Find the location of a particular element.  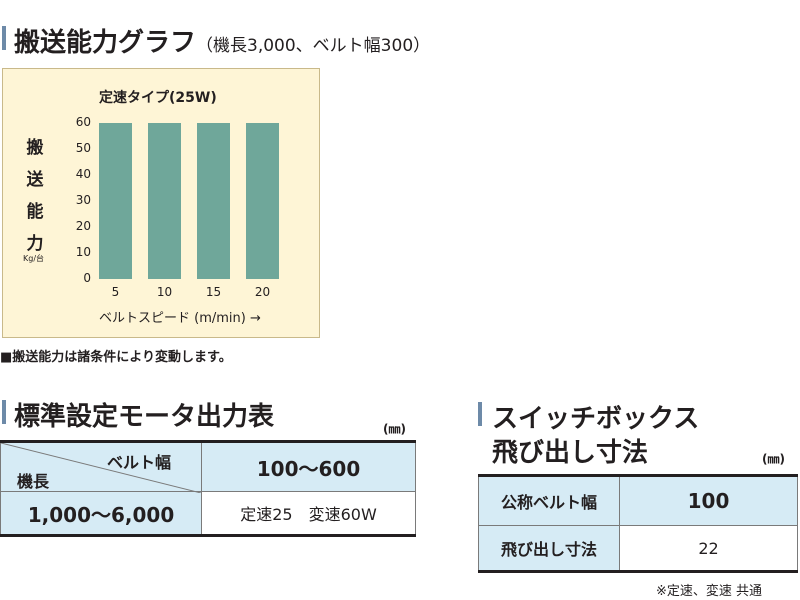

diagonal-divider is located at coordinates (101, 468).